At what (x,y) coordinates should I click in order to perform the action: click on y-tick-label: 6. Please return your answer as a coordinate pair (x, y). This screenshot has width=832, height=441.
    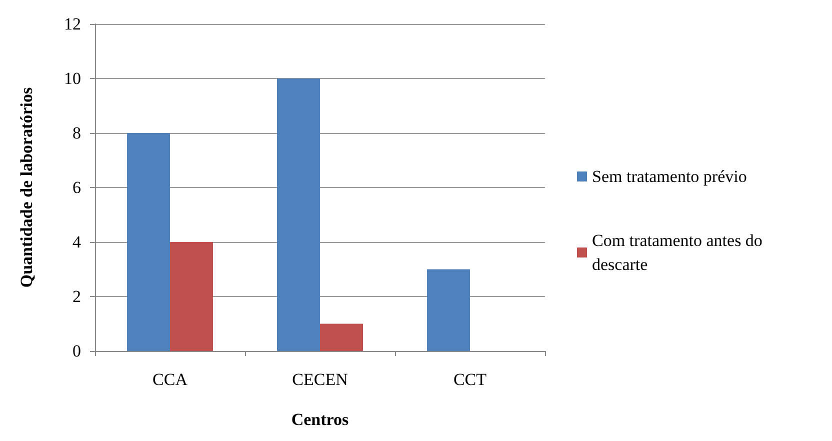
    Looking at the image, I should click on (76, 187).